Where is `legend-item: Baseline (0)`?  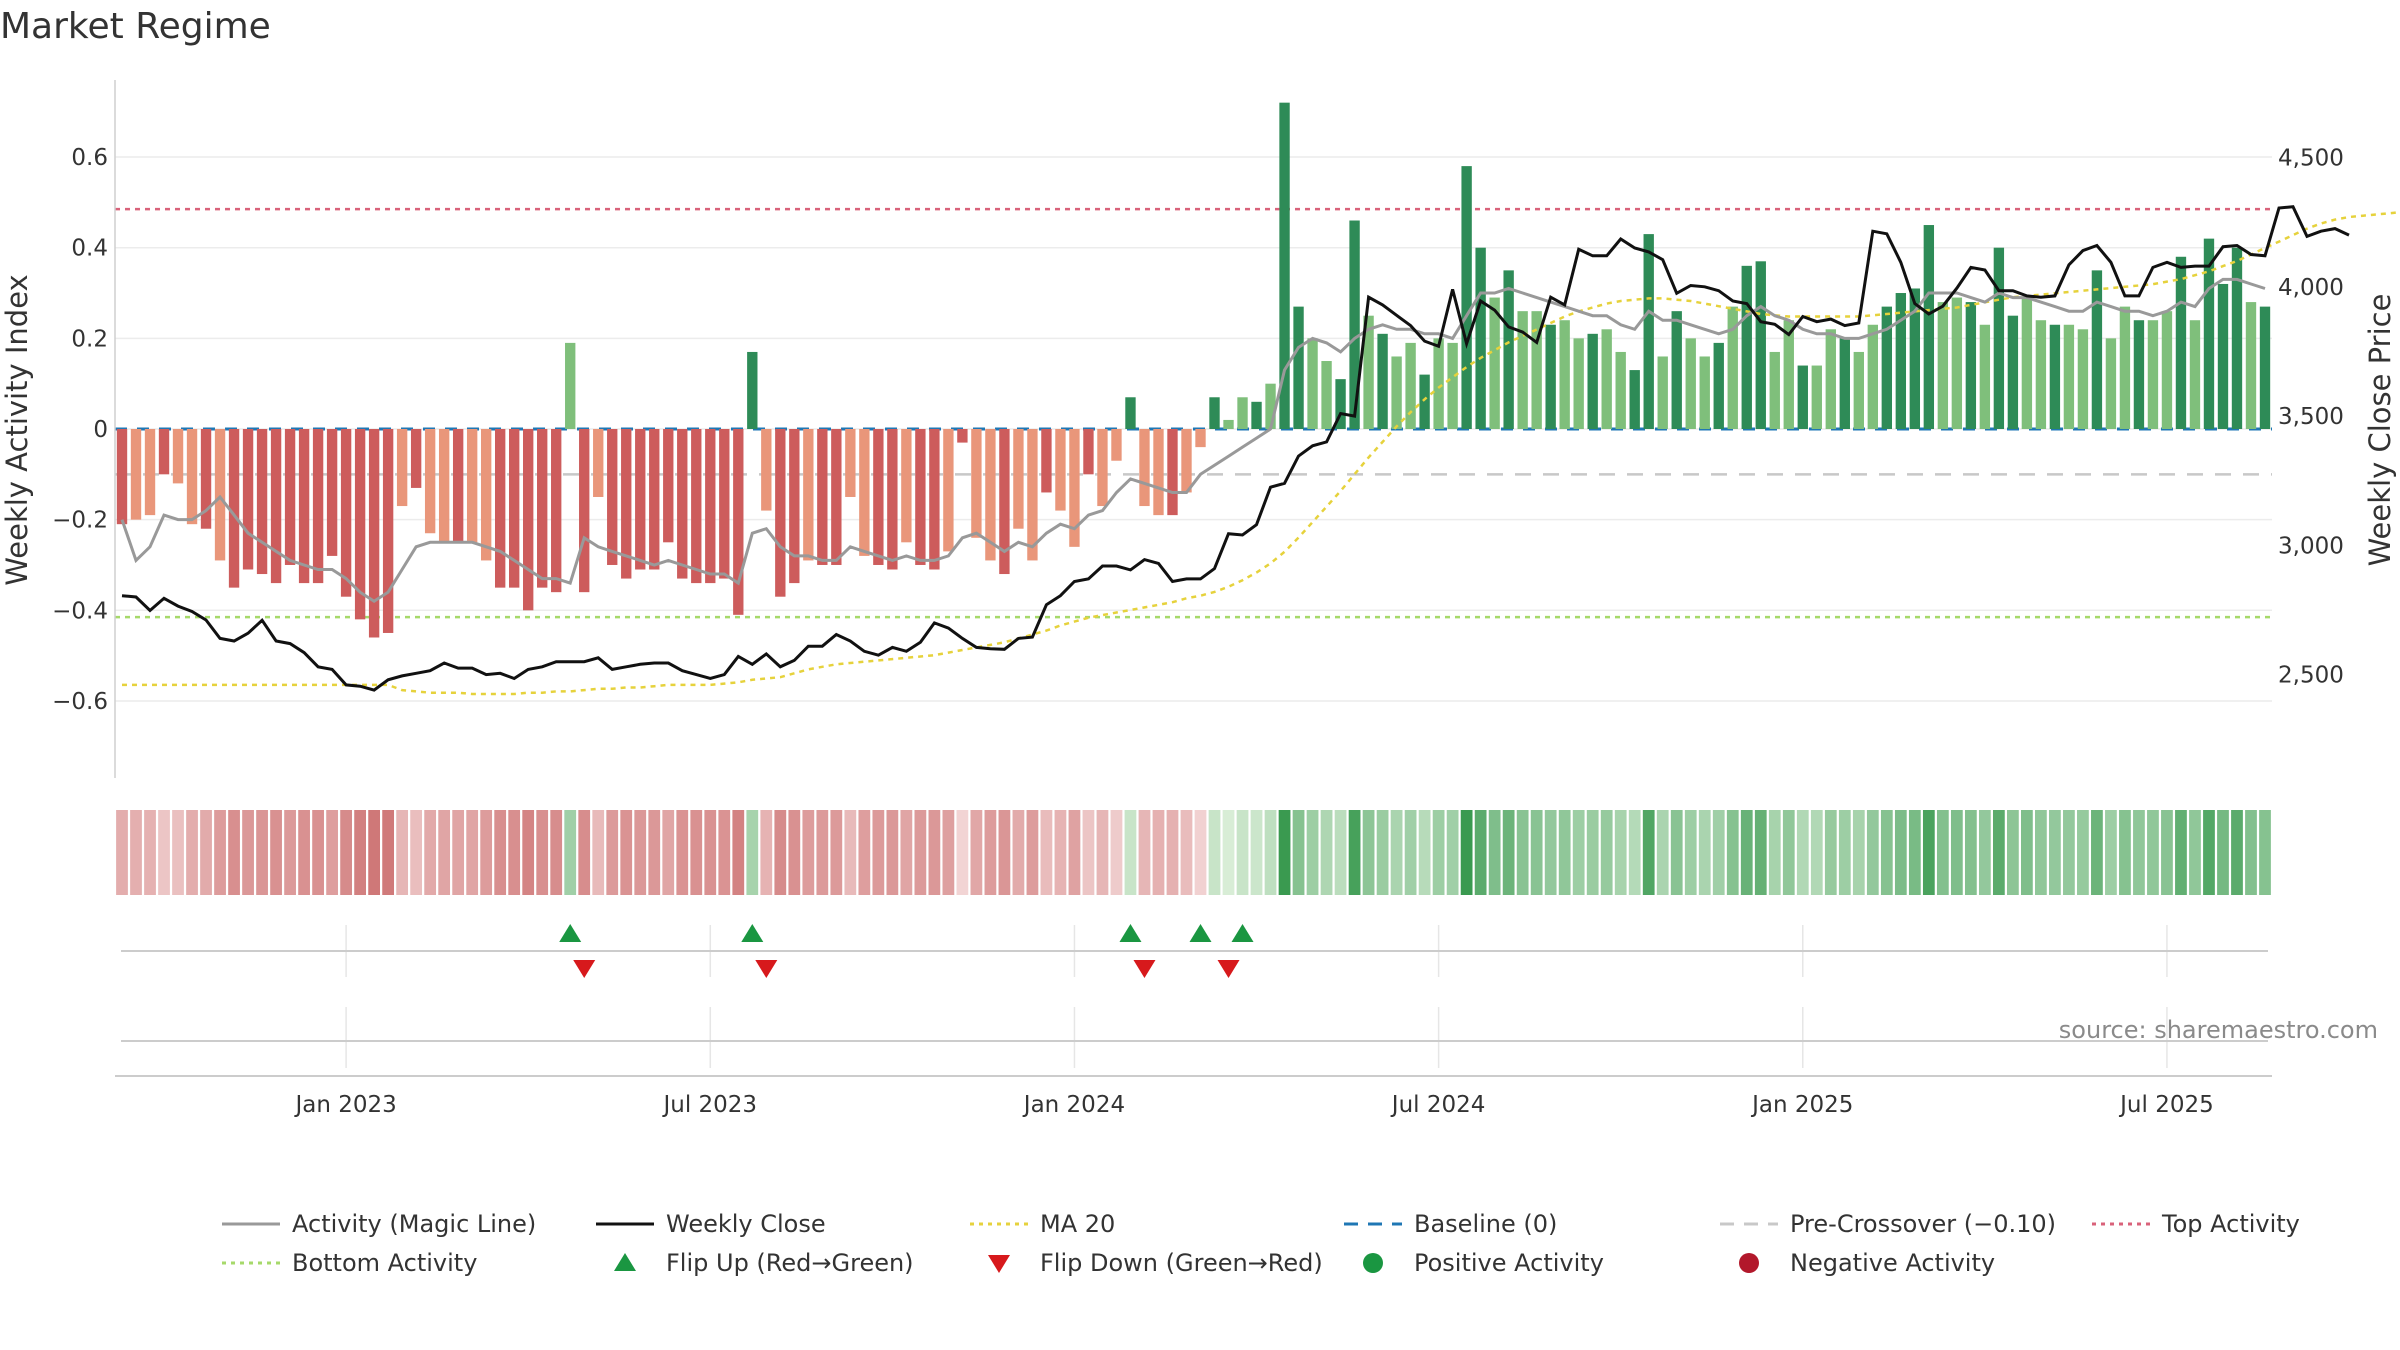
legend-item: Baseline (0) is located at coordinates (1450, 1224).